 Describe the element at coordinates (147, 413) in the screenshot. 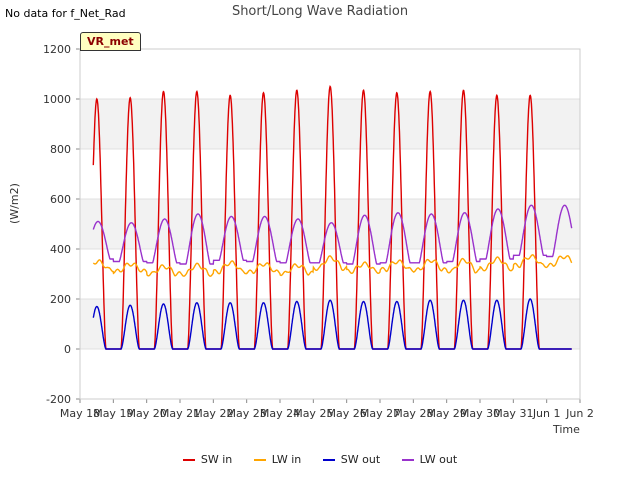

I see `x-tick-label: May 20` at that location.